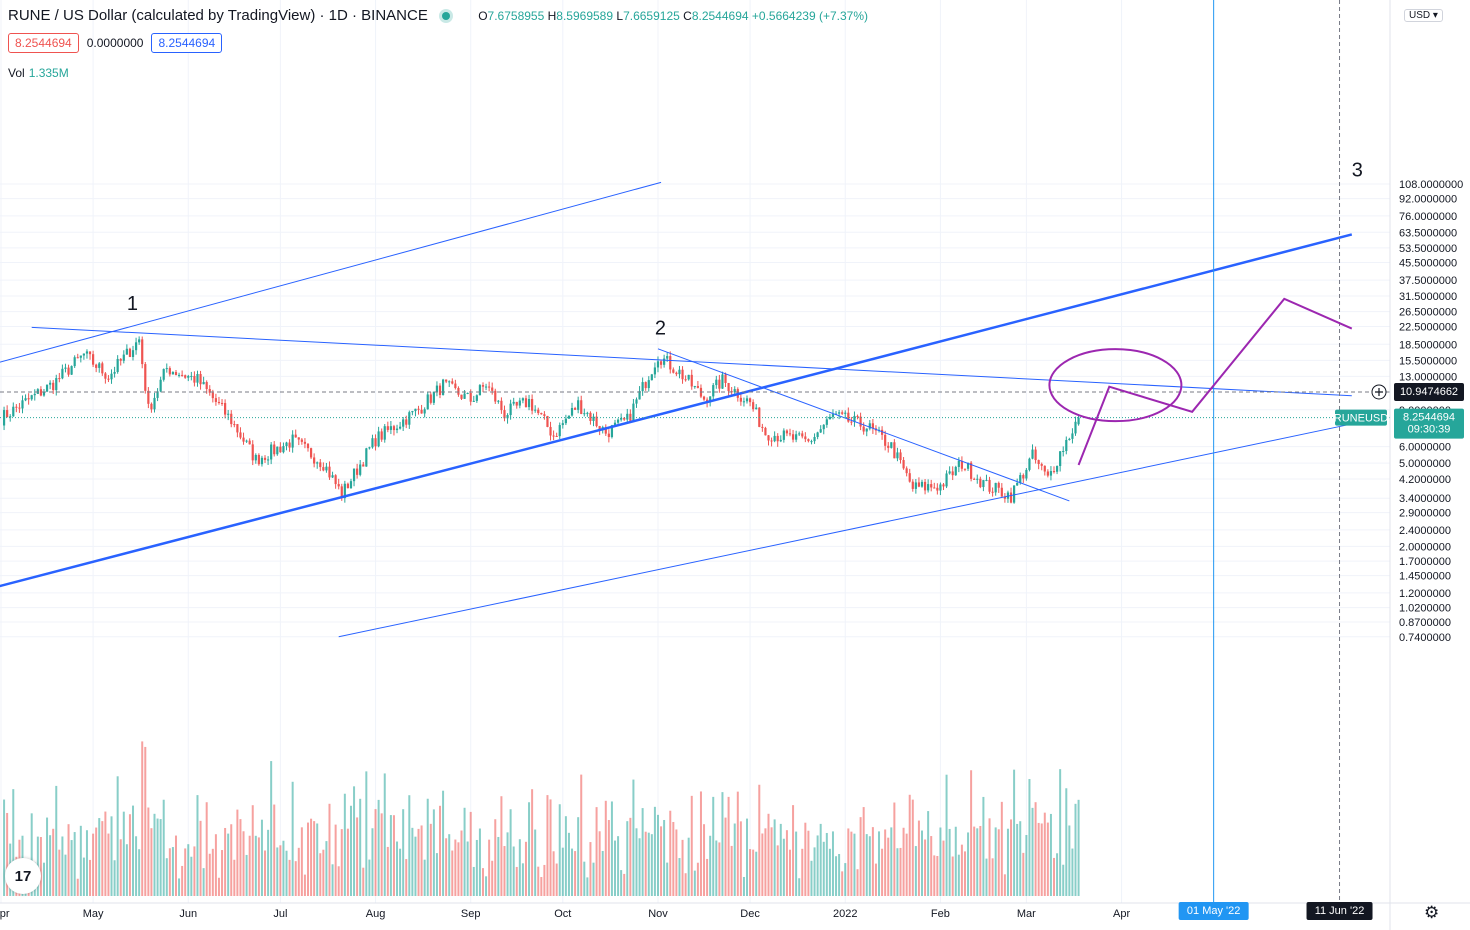  What do you see at coordinates (1425, 448) in the screenshot?
I see `price-tick-label: 6.0000000` at bounding box center [1425, 448].